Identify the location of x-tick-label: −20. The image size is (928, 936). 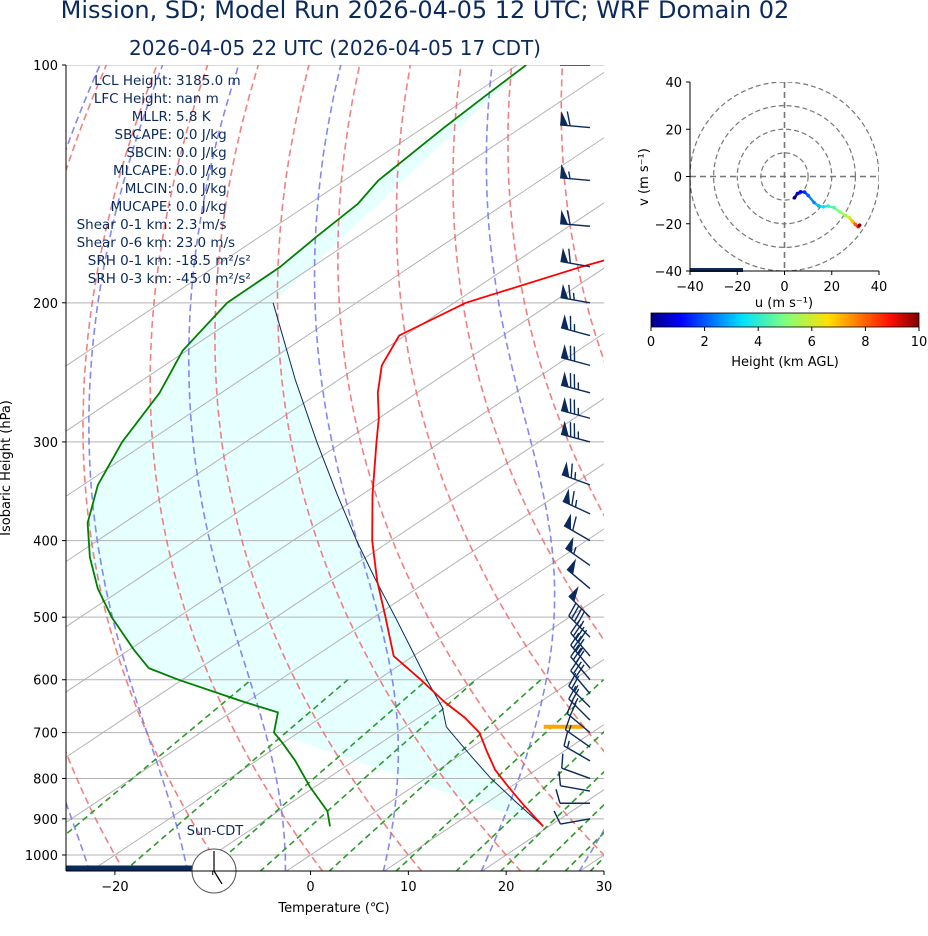
(114, 887).